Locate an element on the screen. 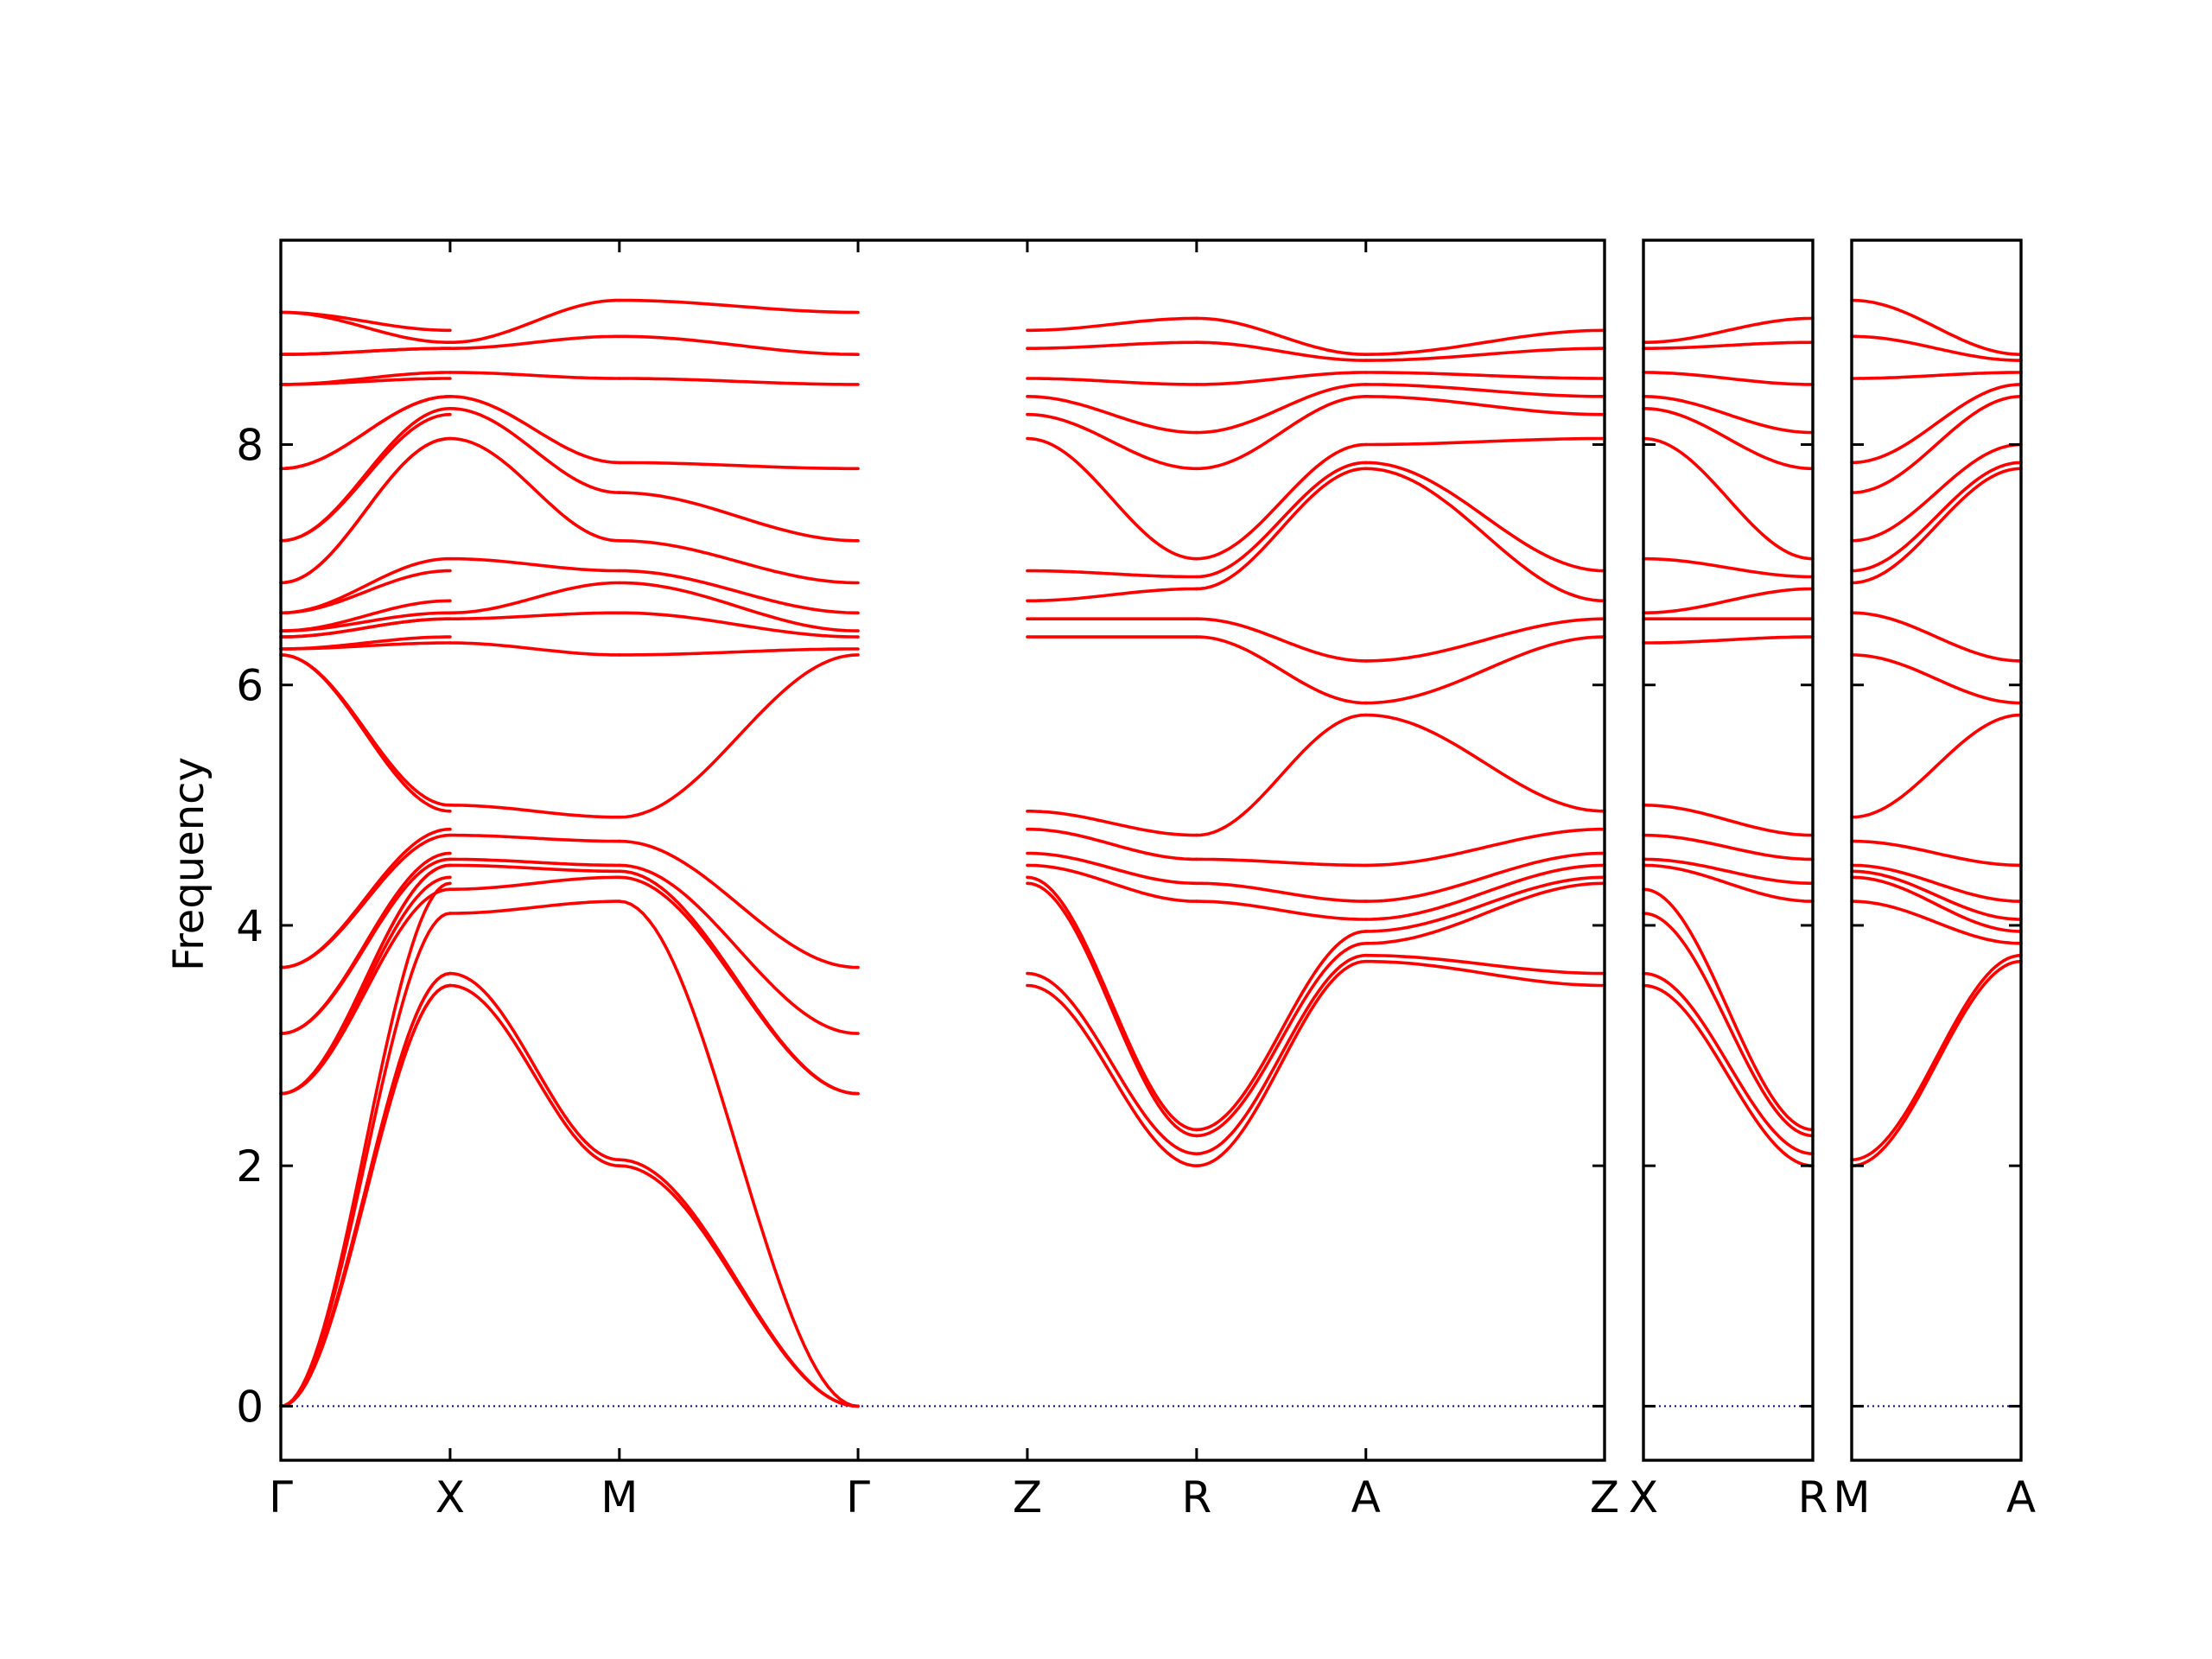 This screenshot has height=1659, width=2212. x-tick-label: Γ is located at coordinates (281, 1497).